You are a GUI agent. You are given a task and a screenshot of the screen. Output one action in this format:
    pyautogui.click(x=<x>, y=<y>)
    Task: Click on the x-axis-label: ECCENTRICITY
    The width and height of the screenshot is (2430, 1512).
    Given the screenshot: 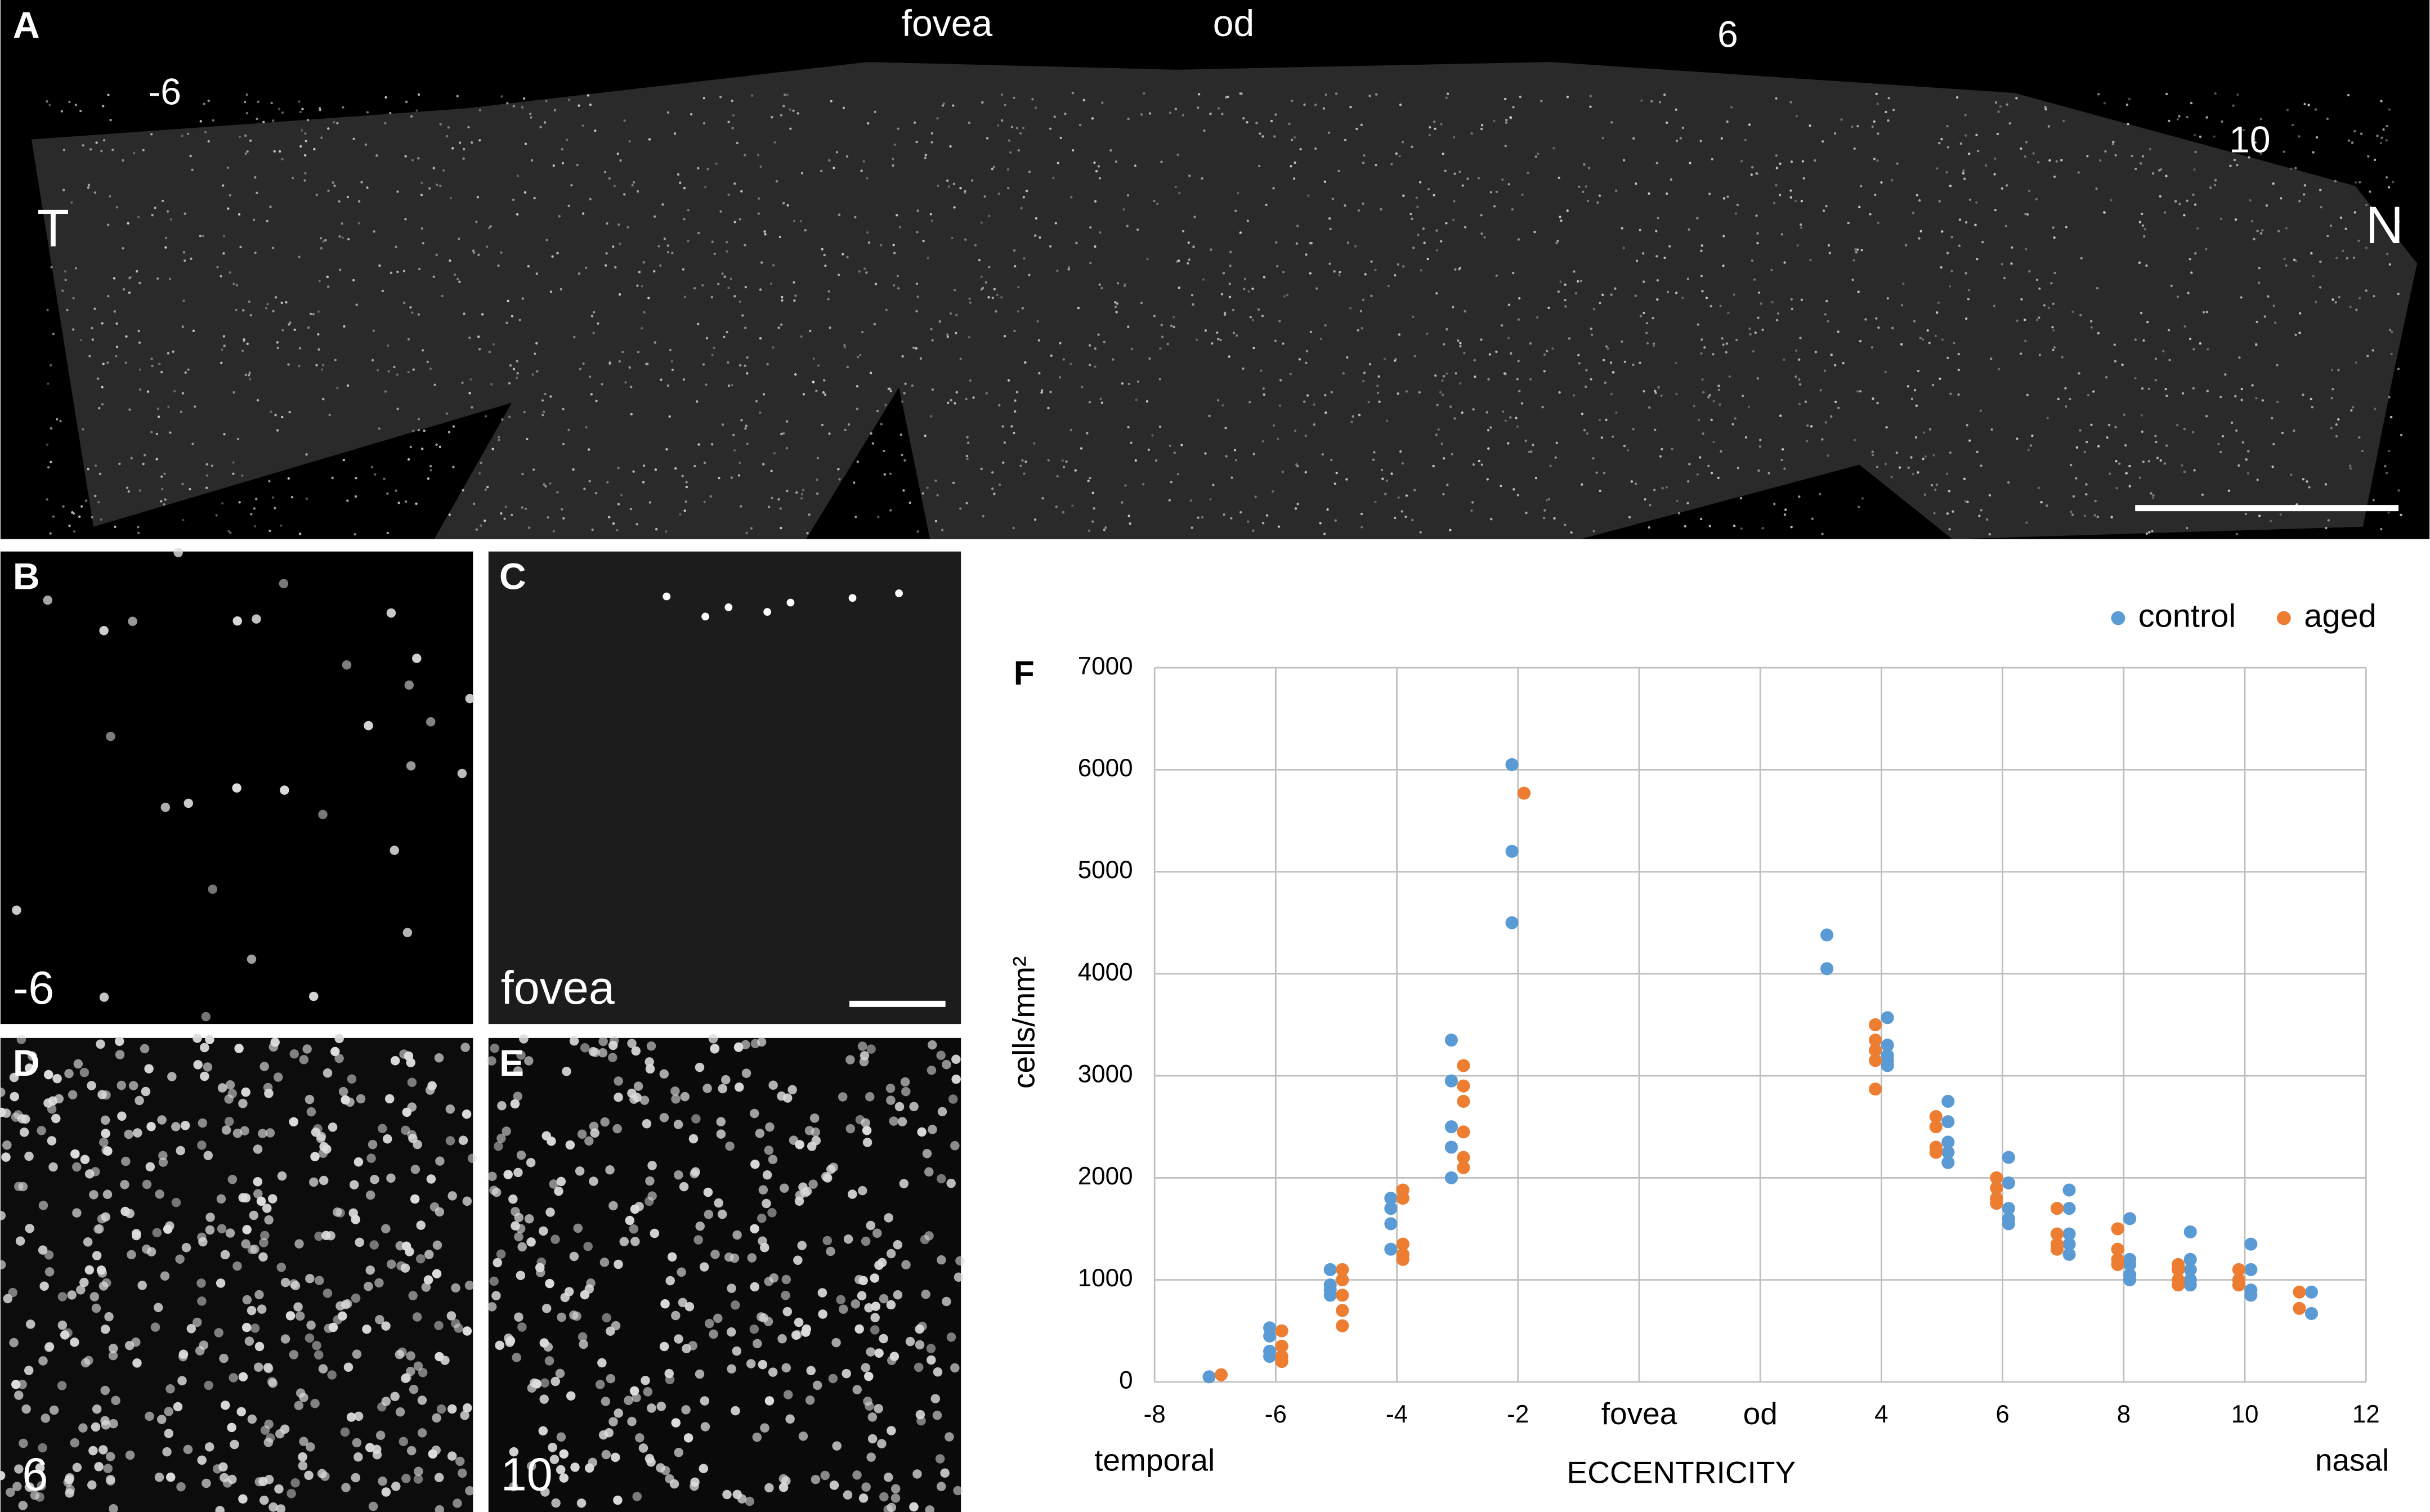 What is the action you would take?
    pyautogui.click(x=1681, y=1472)
    